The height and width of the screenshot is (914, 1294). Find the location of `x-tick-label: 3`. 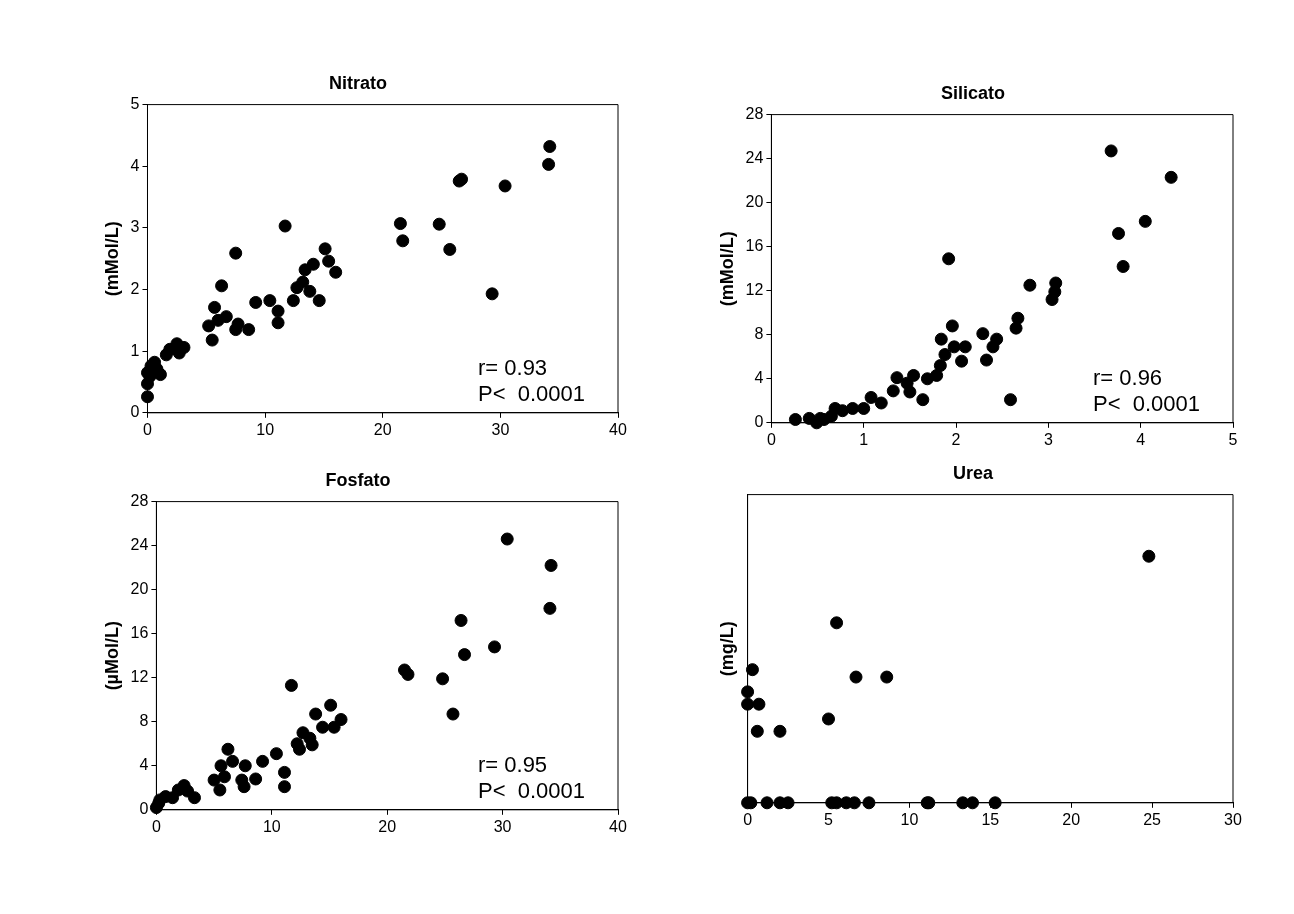

x-tick-label: 3 is located at coordinates (1048, 439).